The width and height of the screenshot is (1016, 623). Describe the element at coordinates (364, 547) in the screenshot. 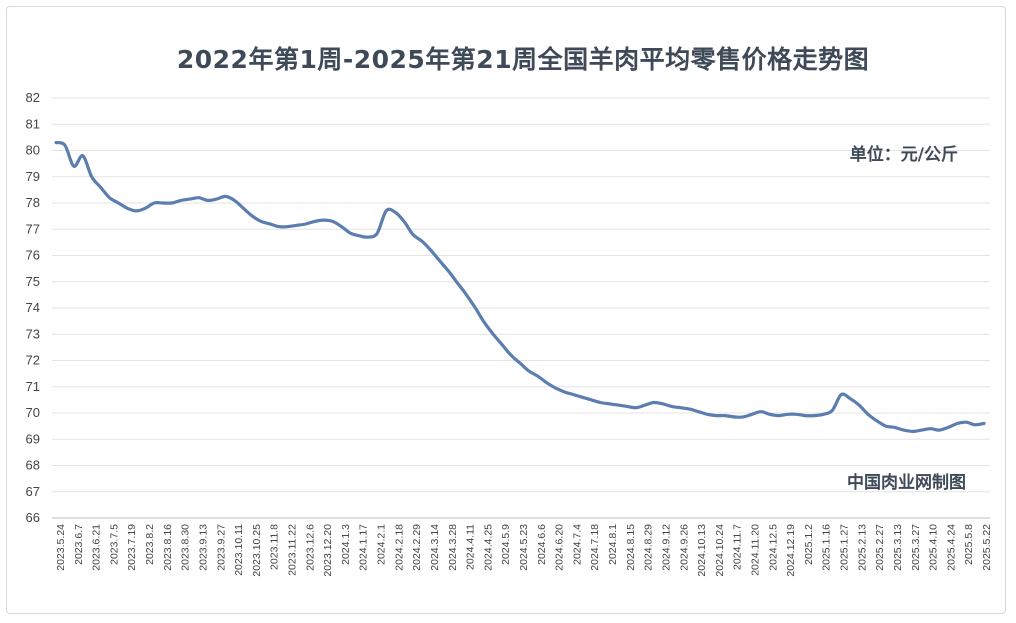

I see `x-tick-label: 2024.1.17` at that location.